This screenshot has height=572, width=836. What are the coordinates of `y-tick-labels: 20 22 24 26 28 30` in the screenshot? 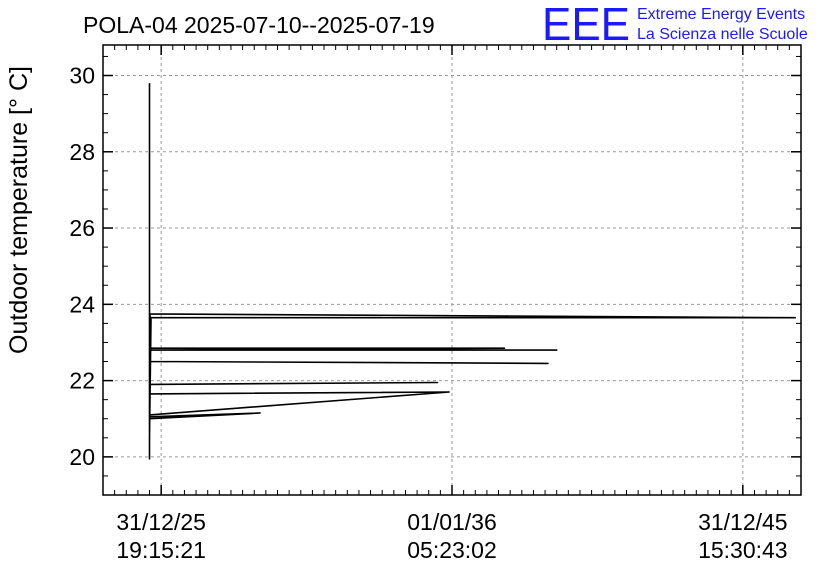 It's located at (82, 266).